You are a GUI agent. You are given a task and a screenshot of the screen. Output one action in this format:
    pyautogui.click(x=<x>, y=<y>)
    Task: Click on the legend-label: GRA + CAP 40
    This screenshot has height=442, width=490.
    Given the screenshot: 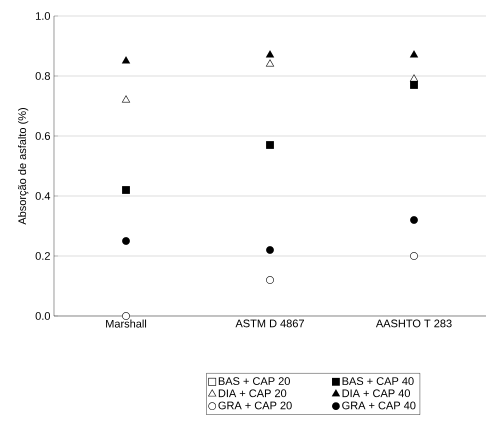 What is the action you would take?
    pyautogui.click(x=379, y=406)
    